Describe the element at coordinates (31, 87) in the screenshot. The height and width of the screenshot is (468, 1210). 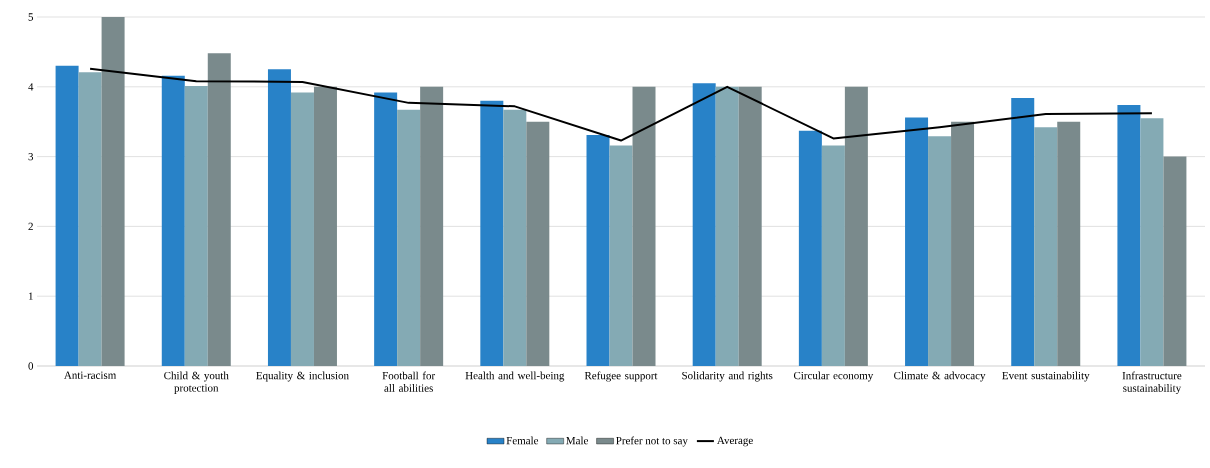
I see `y-tick-label: 4` at that location.